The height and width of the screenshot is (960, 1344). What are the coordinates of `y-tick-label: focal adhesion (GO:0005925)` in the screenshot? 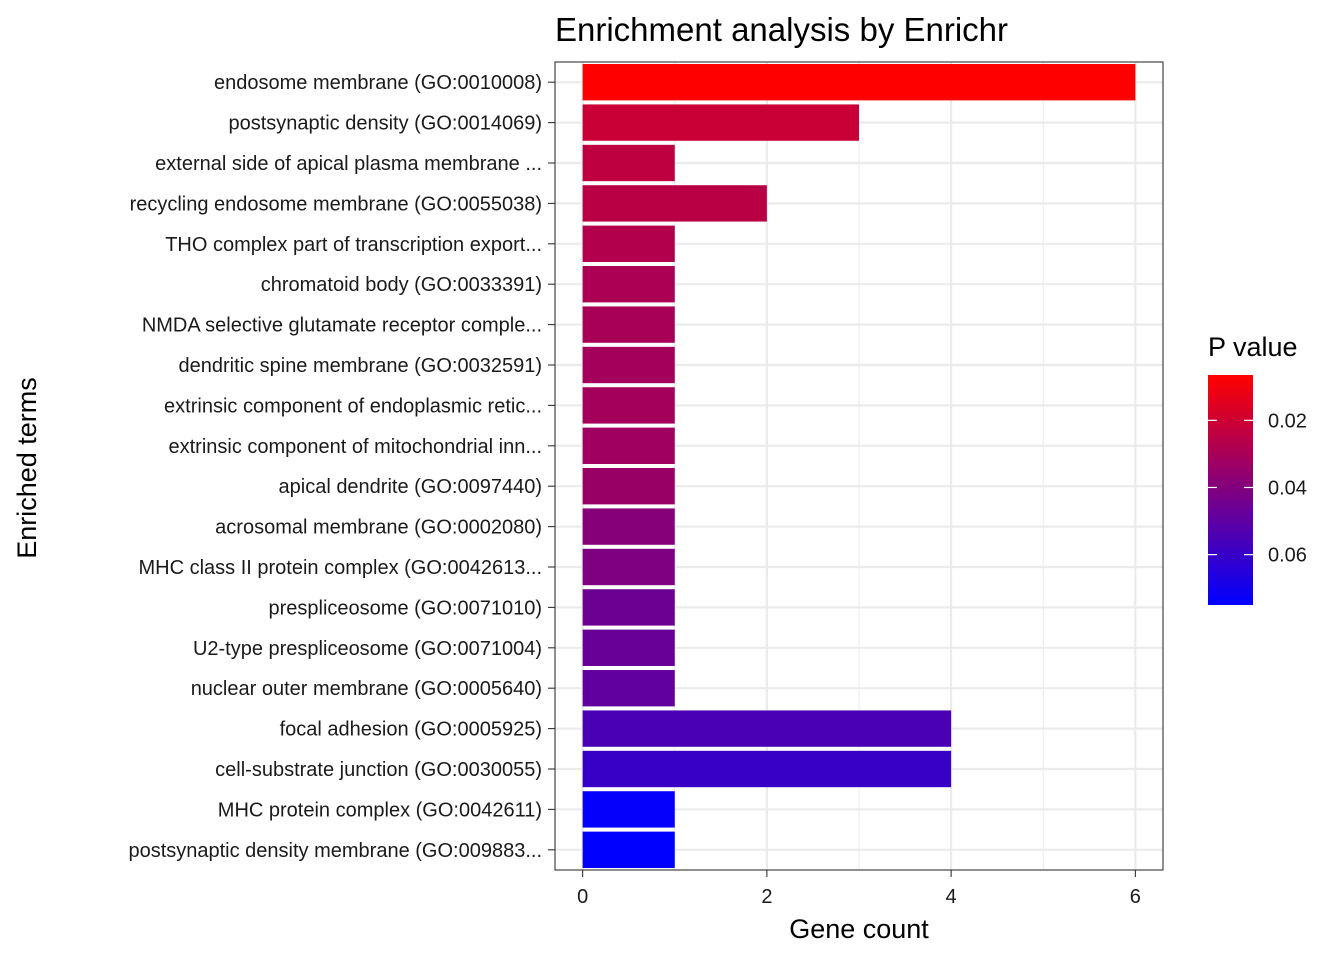 It's located at (411, 730).